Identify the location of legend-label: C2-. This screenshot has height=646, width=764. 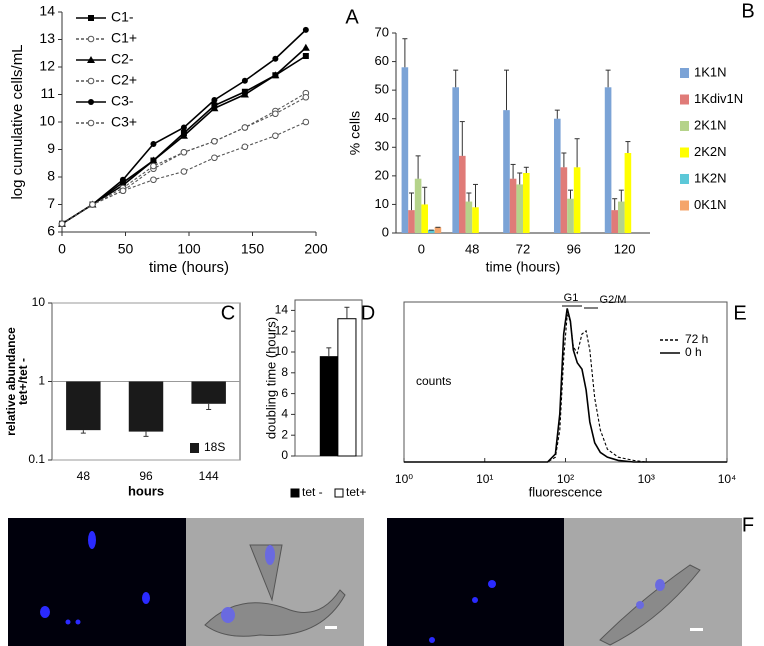
(122, 59).